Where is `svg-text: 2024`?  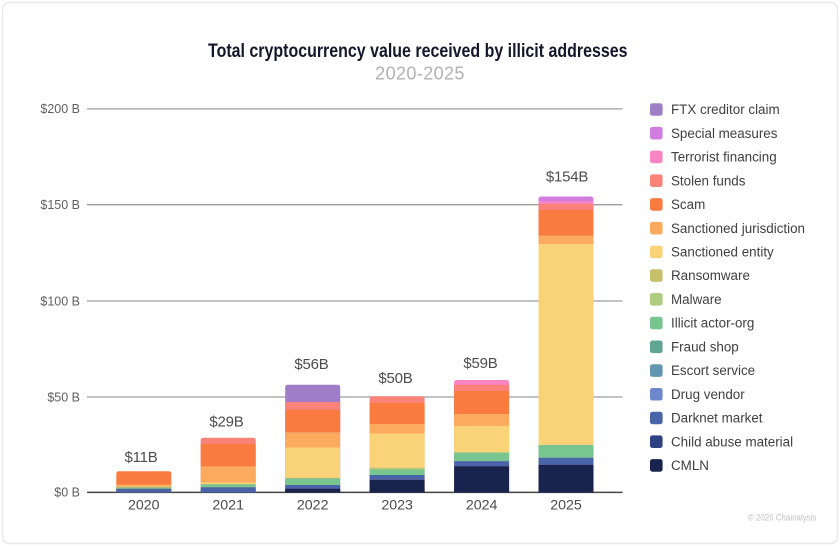 svg-text: 2024 is located at coordinates (482, 505).